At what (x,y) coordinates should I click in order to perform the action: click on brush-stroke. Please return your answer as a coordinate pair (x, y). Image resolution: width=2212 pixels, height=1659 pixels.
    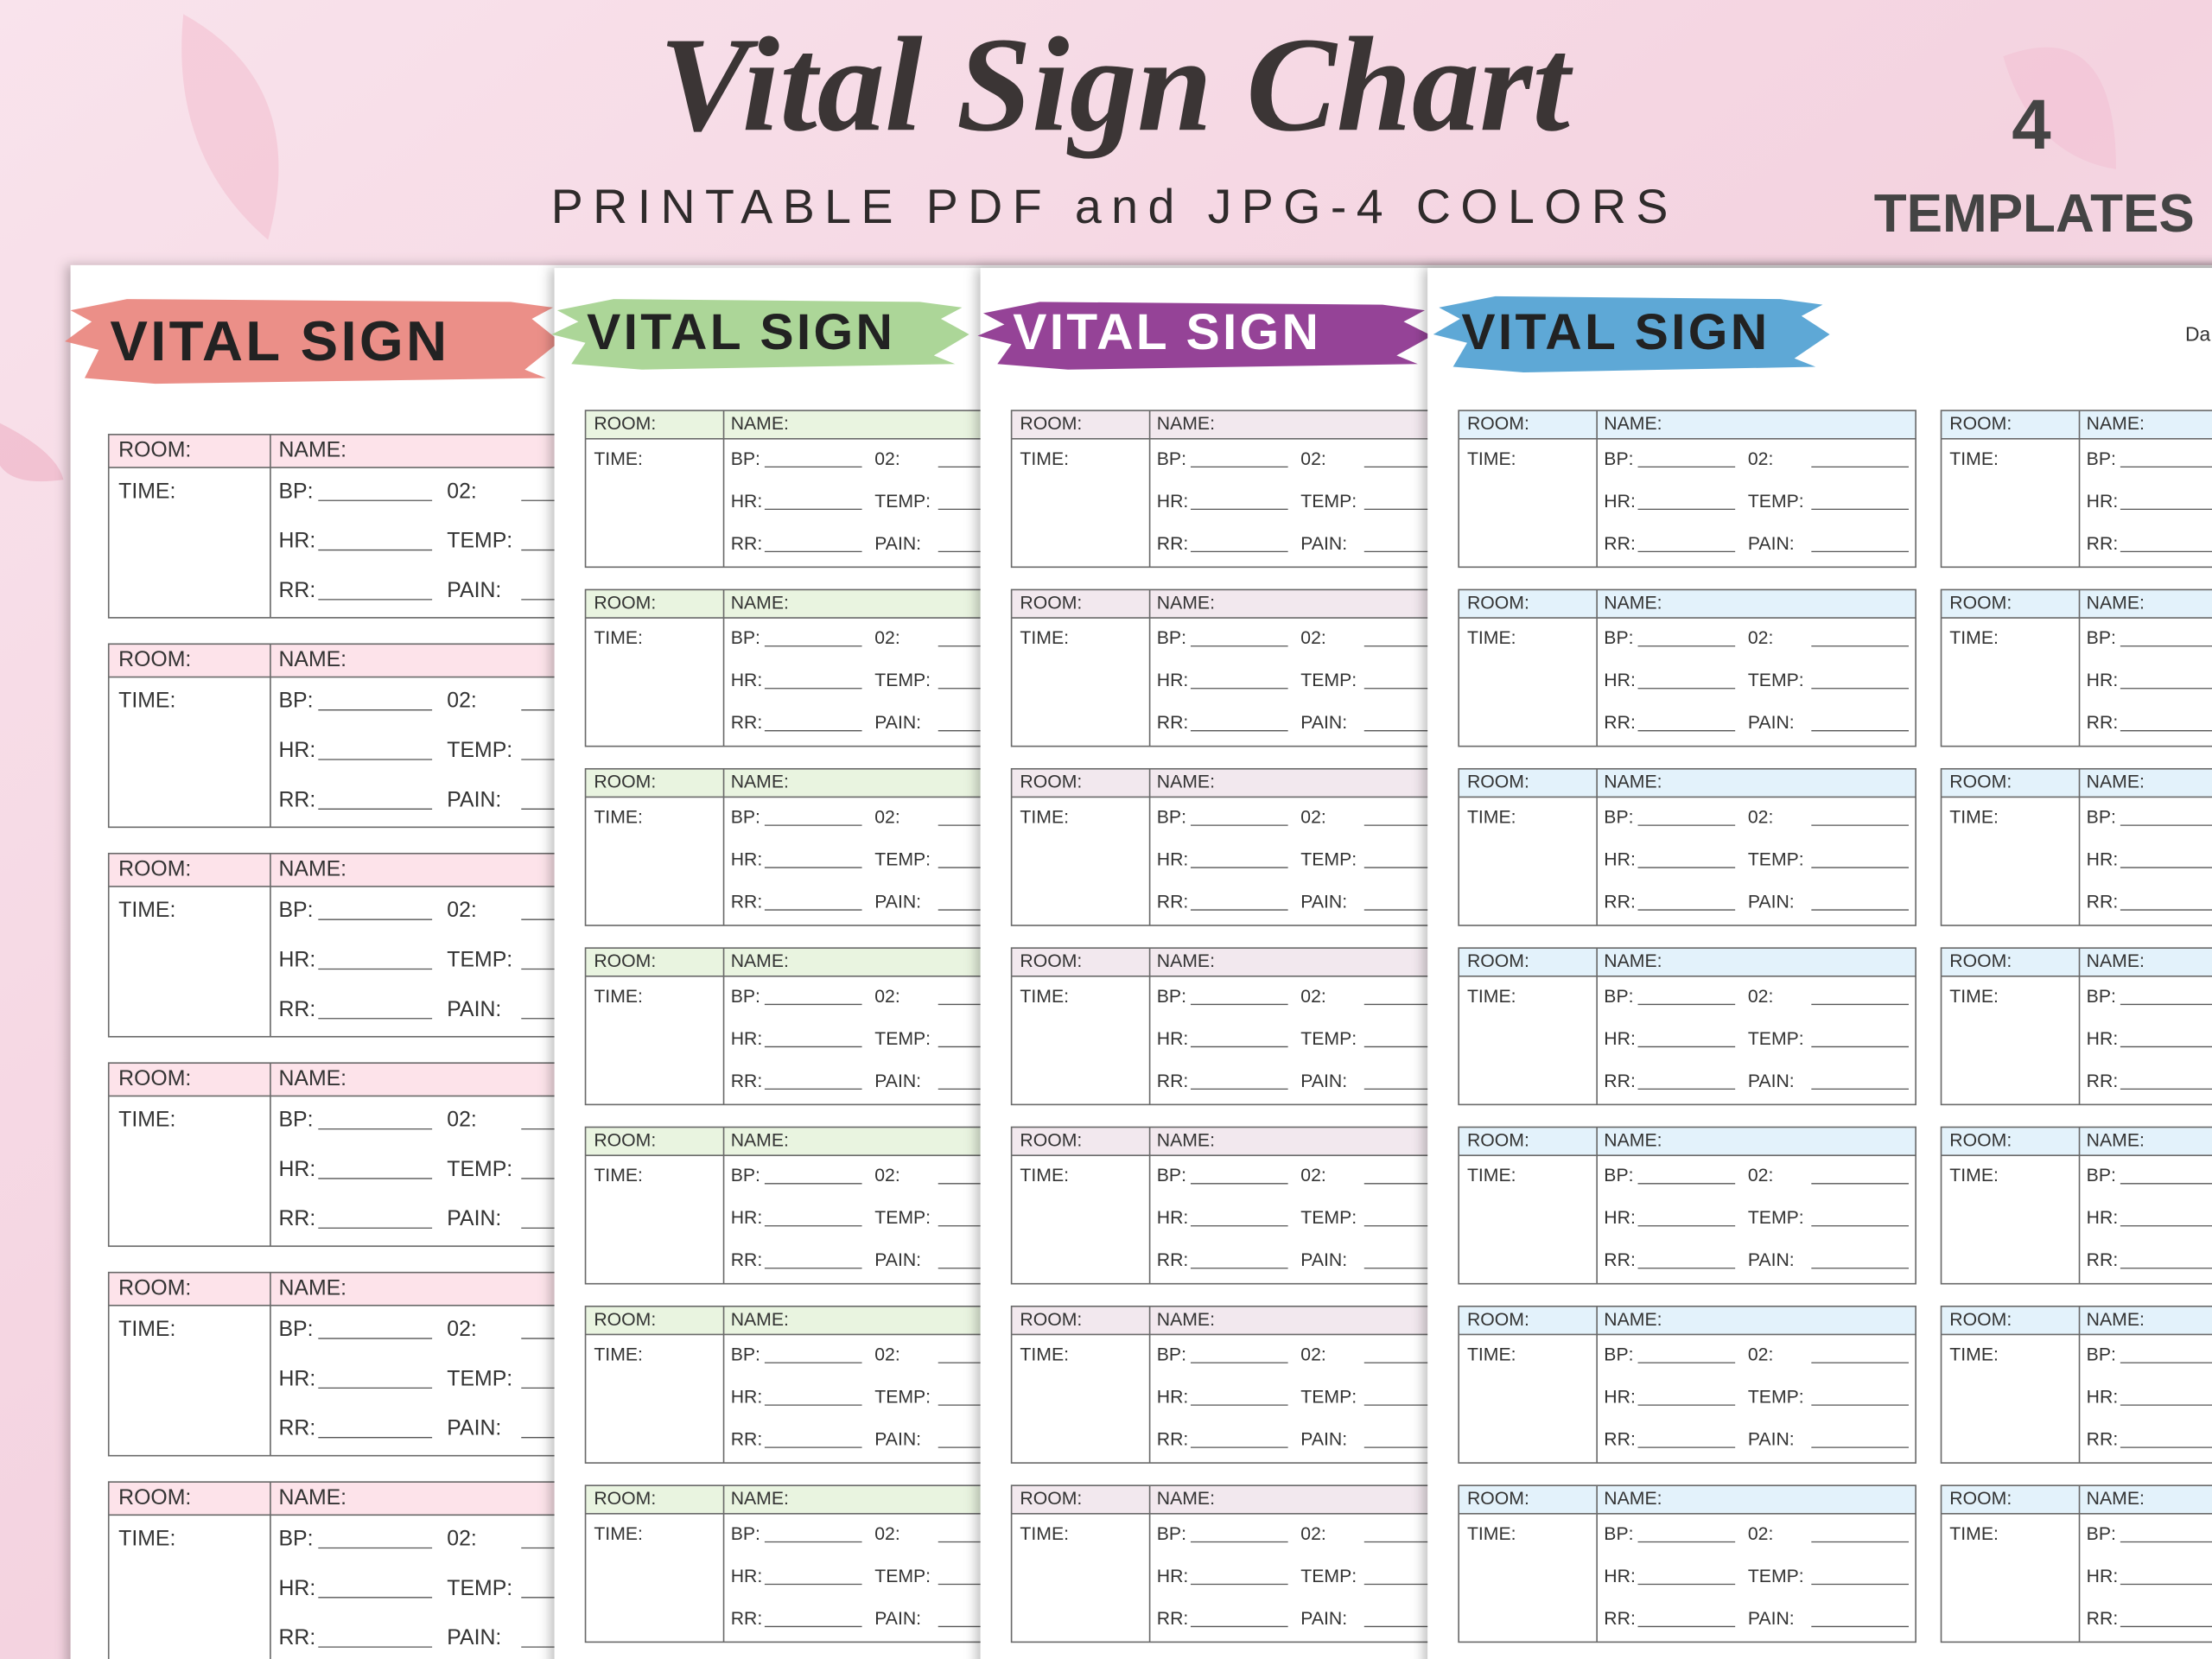
    Looking at the image, I should click on (313, 342).